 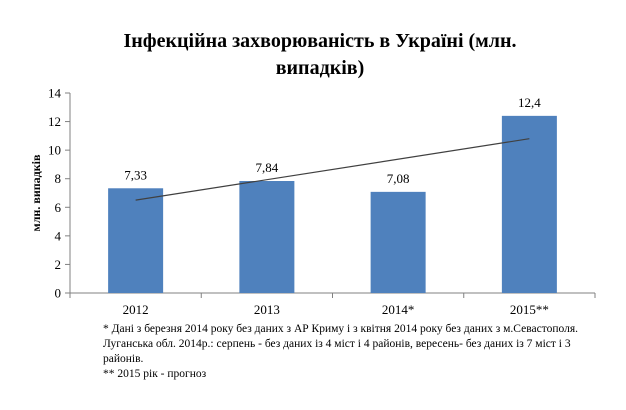 What do you see at coordinates (54, 150) in the screenshot?
I see `y-tick-label: 10` at bounding box center [54, 150].